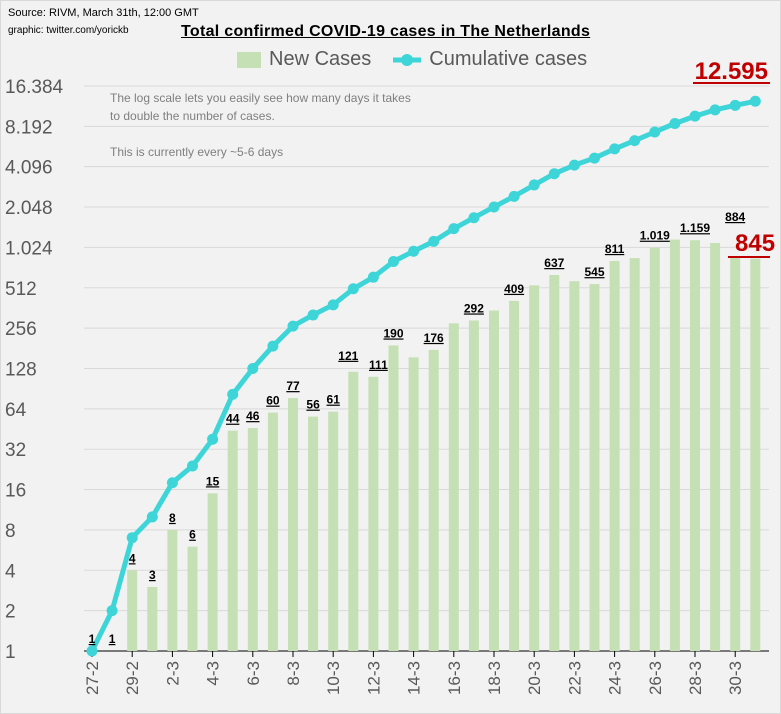  What do you see at coordinates (132, 678) in the screenshot?
I see `x-tick-label: 29-2` at bounding box center [132, 678].